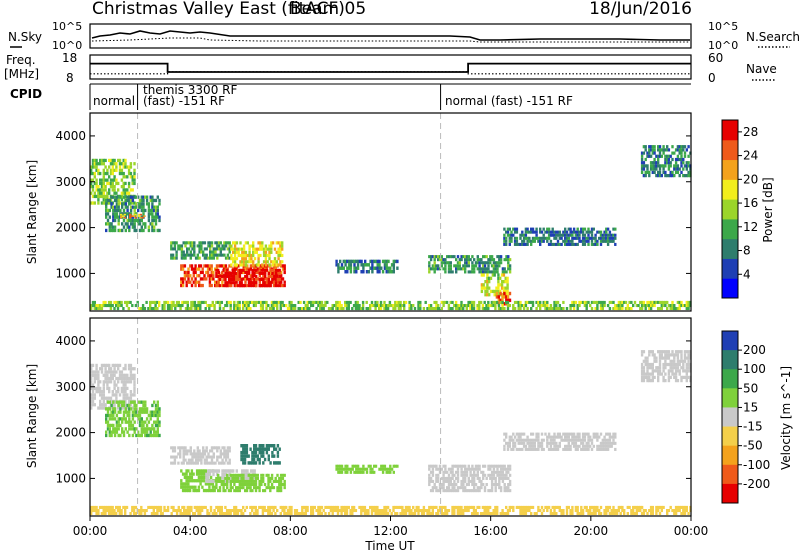  I want to click on cpid-segment-themis: themis 3300 RF, so click(190, 90).